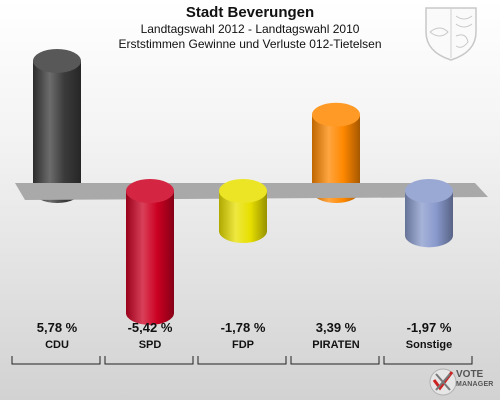  I want to click on category-bracket-spd, so click(149, 360).